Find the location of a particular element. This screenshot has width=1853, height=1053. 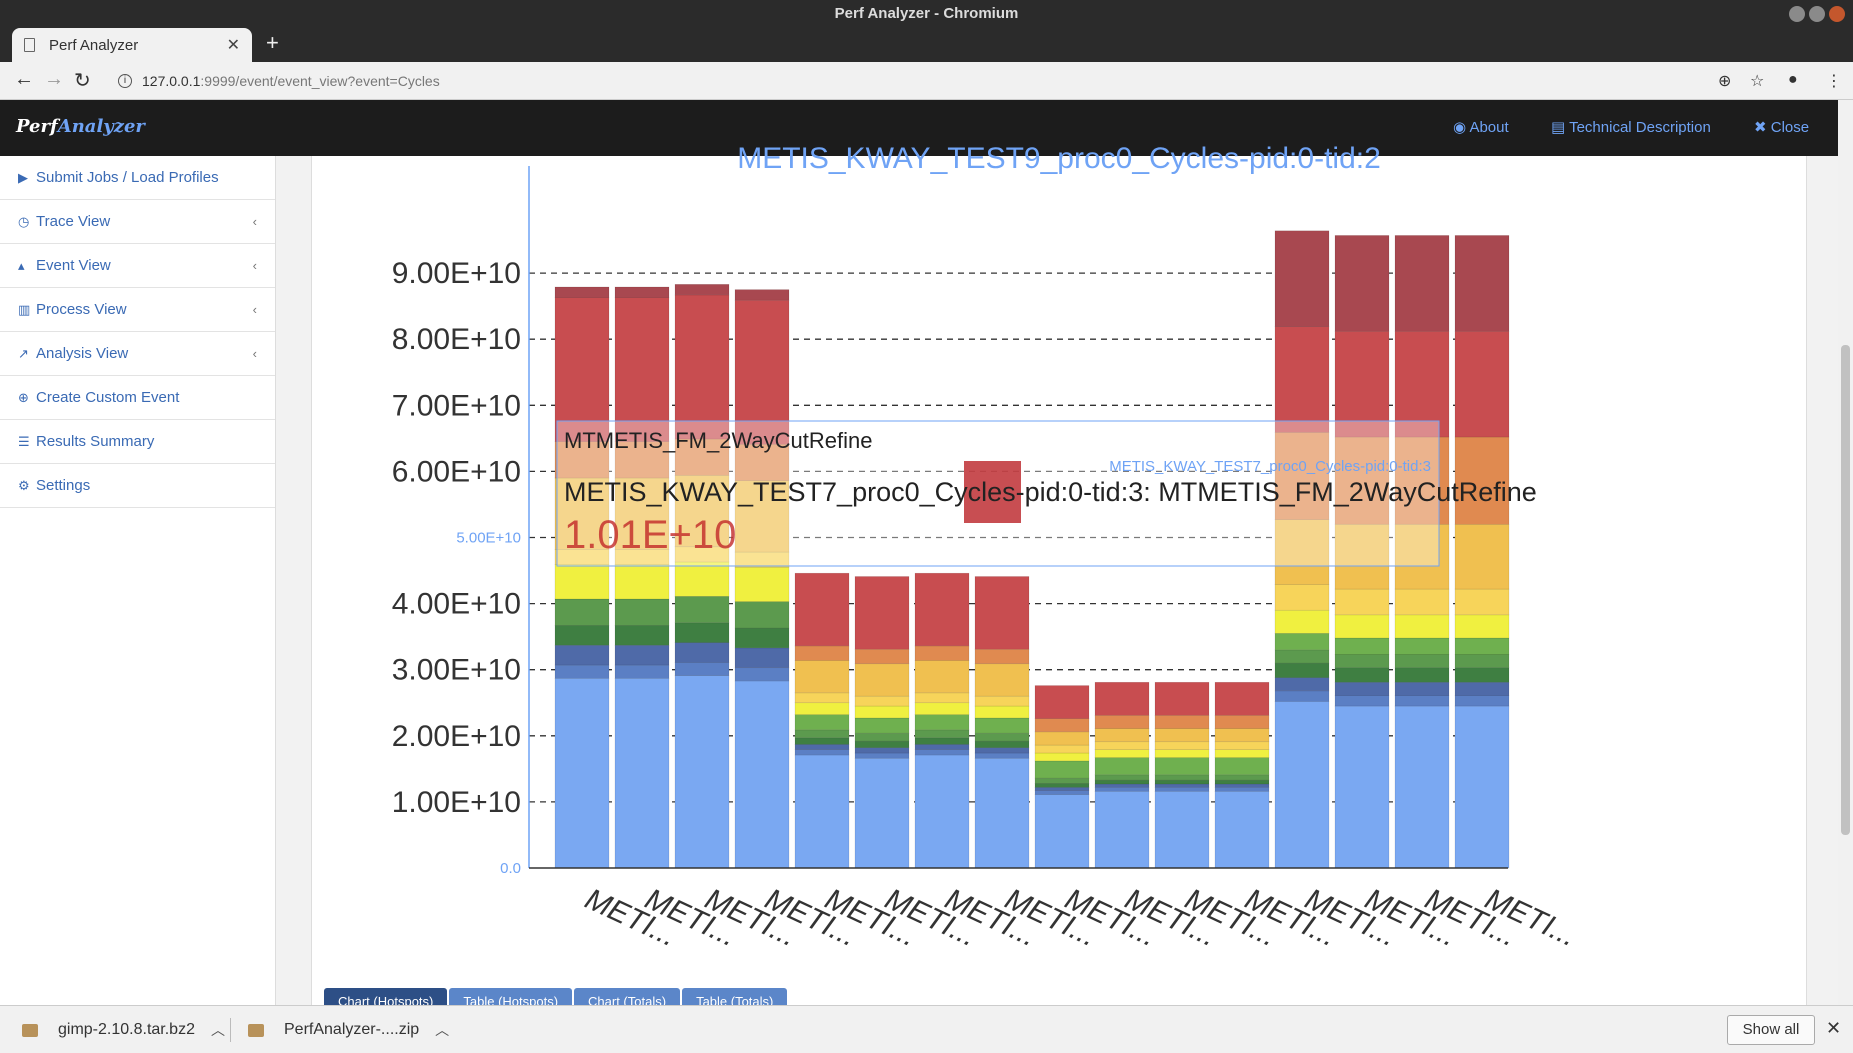

scroll-thumb is located at coordinates (1845, 590).